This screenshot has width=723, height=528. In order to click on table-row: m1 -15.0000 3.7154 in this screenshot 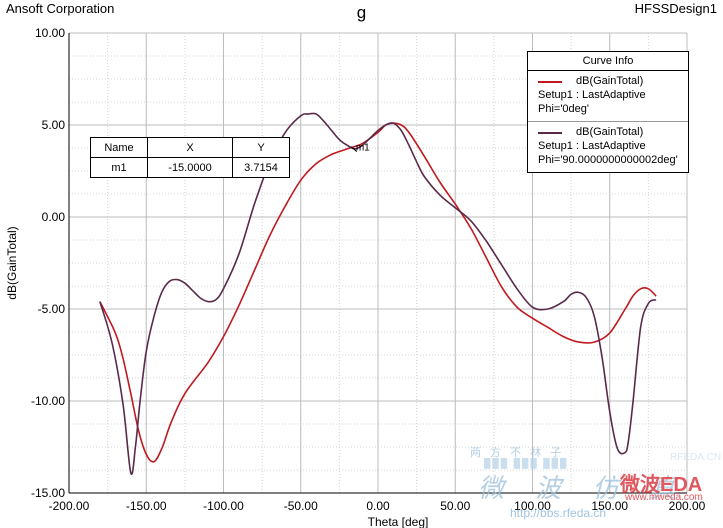, I will do `click(190, 167)`.